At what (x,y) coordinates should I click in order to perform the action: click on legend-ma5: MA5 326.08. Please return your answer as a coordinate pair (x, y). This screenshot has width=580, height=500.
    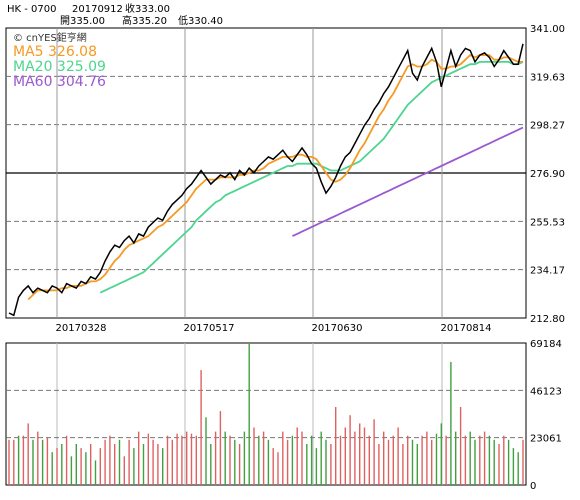
    Looking at the image, I should click on (55, 52).